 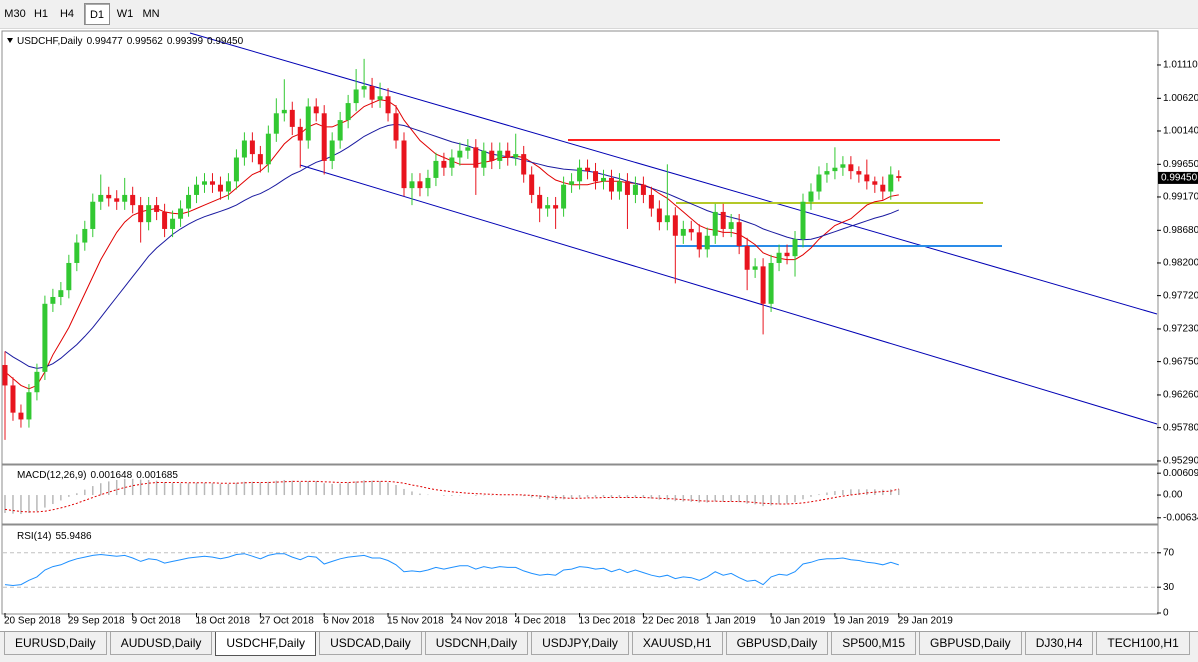 I want to click on x-tick-label: 20 Sep 2018, so click(x=32, y=621).